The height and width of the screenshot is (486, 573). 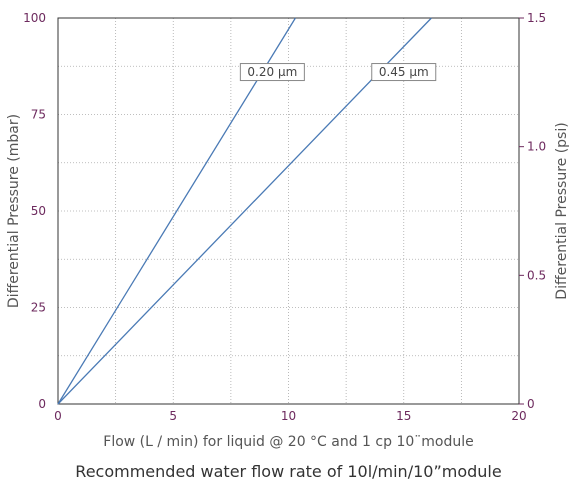 What do you see at coordinates (518, 416) in the screenshot?
I see `x-tick-label: 20` at bounding box center [518, 416].